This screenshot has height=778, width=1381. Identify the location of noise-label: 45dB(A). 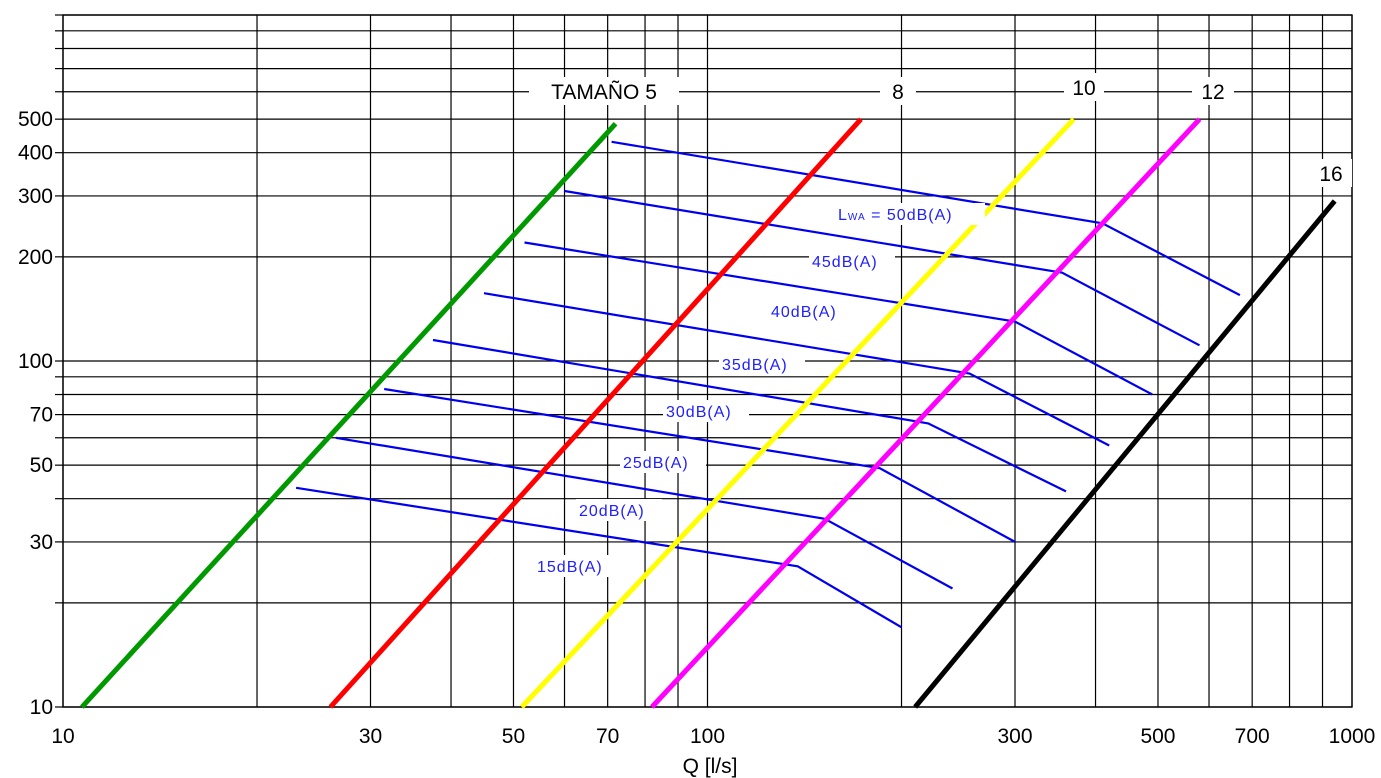
(845, 262).